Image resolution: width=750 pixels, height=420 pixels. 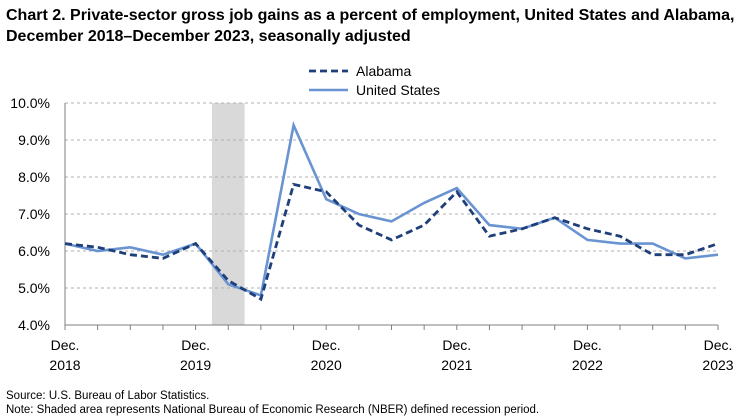 I want to click on source-note: Source: U.S. Bureau of Labor Statistics., so click(x=108, y=396).